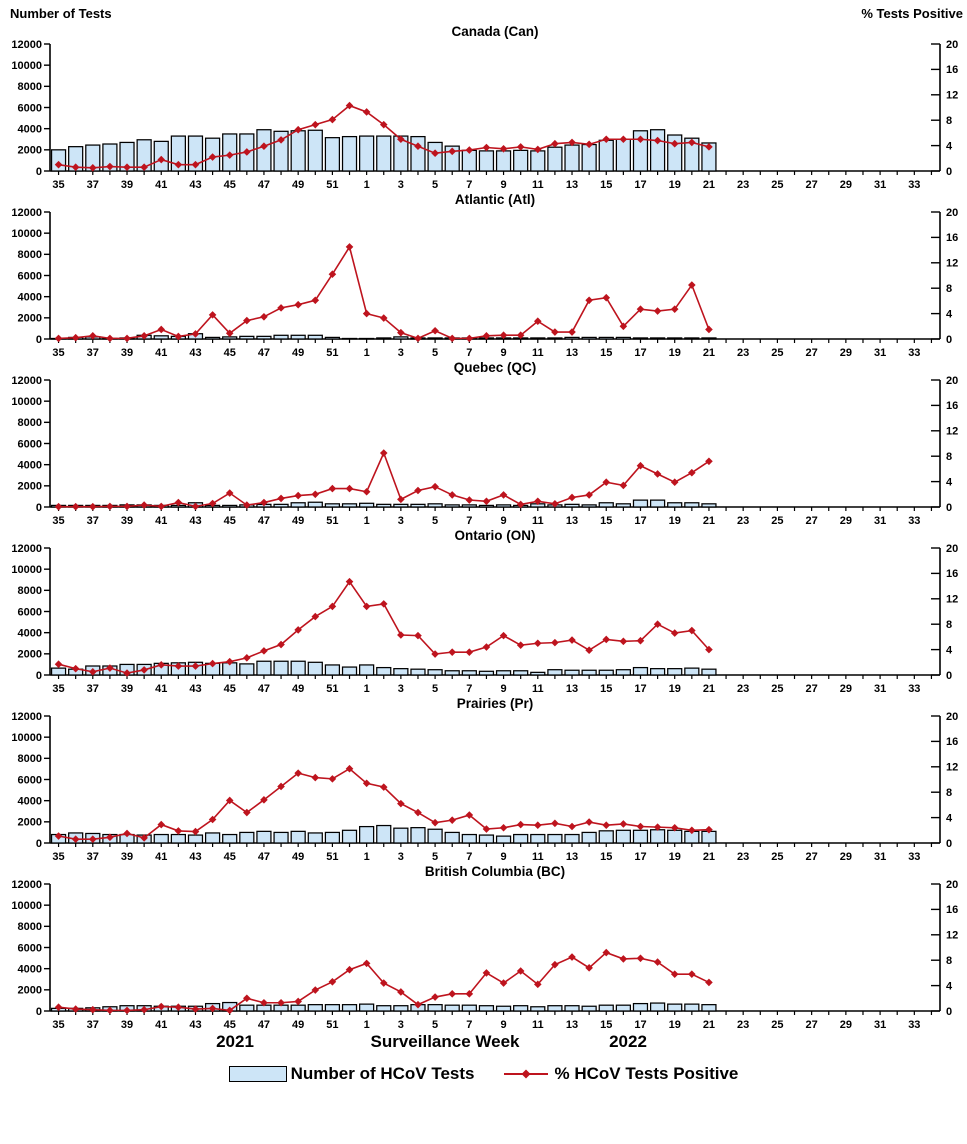 Image resolution: width=967 pixels, height=1144 pixels. Describe the element at coordinates (26, 66) in the screenshot. I see `svg-text: 10000` at that location.